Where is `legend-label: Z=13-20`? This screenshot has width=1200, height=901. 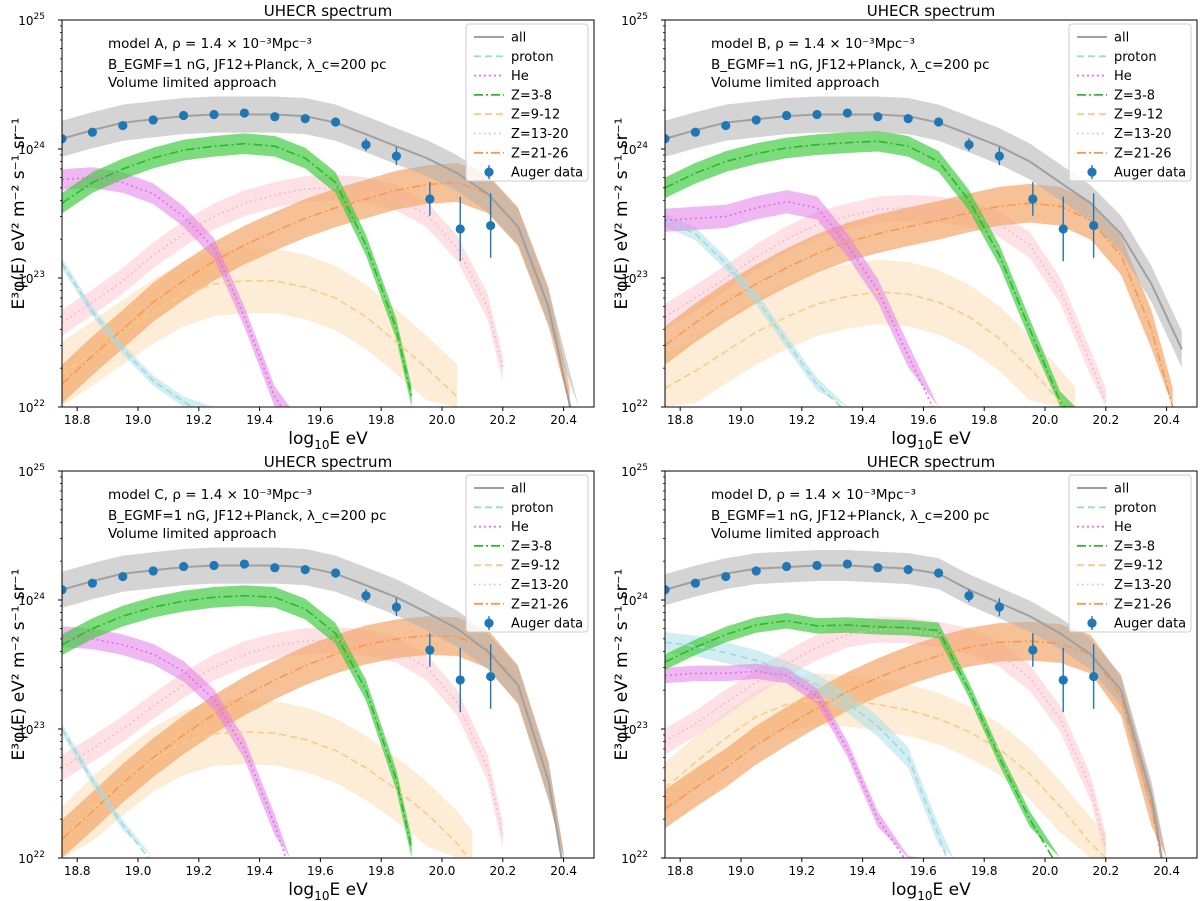 legend-label: Z=13-20 is located at coordinates (540, 585).